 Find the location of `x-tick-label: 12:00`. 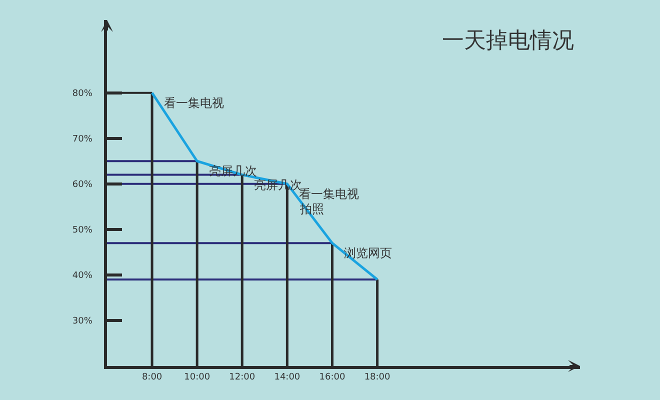

x-tick-label: 12:00 is located at coordinates (242, 377).